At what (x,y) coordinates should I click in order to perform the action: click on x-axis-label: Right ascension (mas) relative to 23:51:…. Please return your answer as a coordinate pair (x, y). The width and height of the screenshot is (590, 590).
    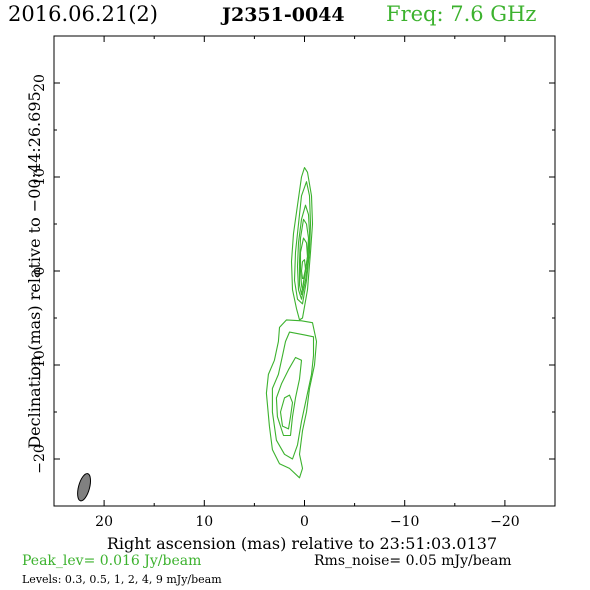
    Looking at the image, I should click on (302, 543).